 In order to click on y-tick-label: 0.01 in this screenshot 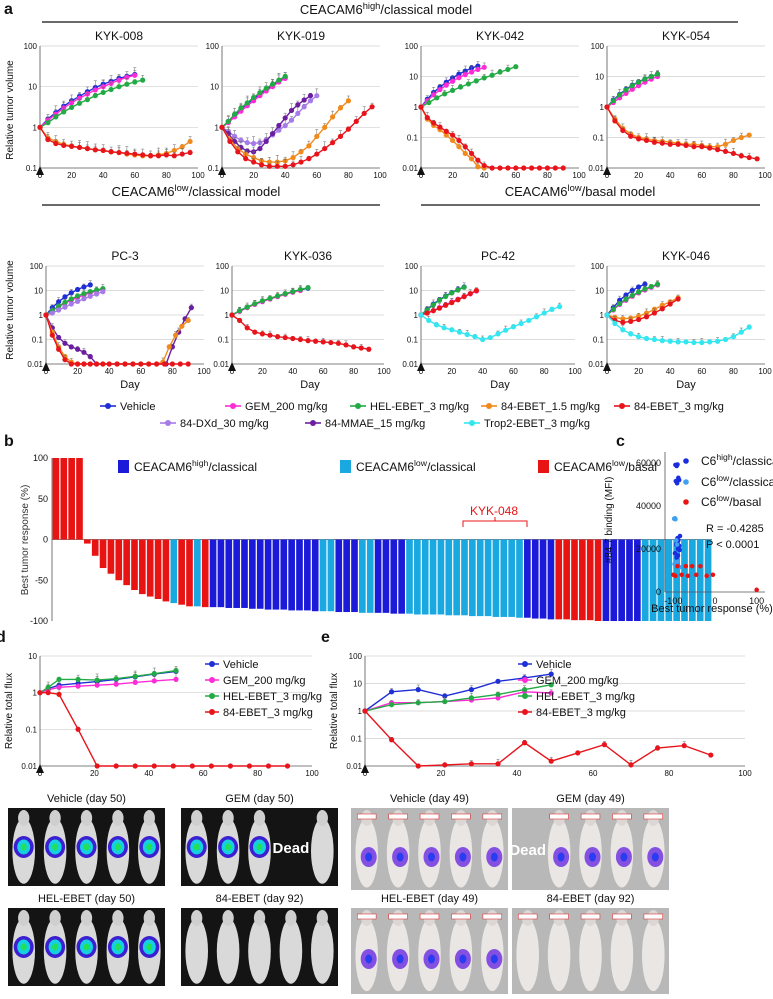, I will do `click(29, 766)`.